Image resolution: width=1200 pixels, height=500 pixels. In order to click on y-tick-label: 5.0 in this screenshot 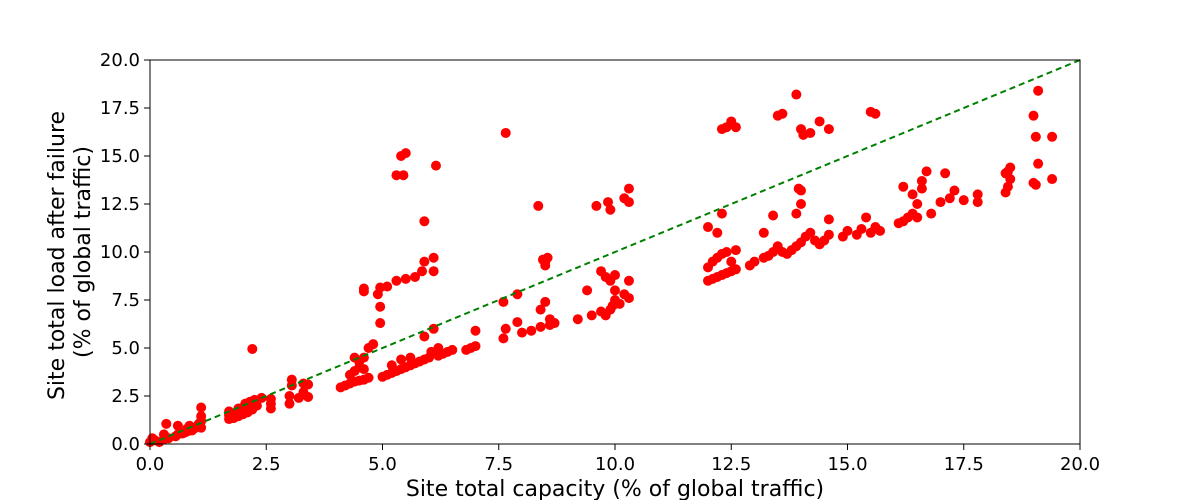, I will do `click(125, 348)`.